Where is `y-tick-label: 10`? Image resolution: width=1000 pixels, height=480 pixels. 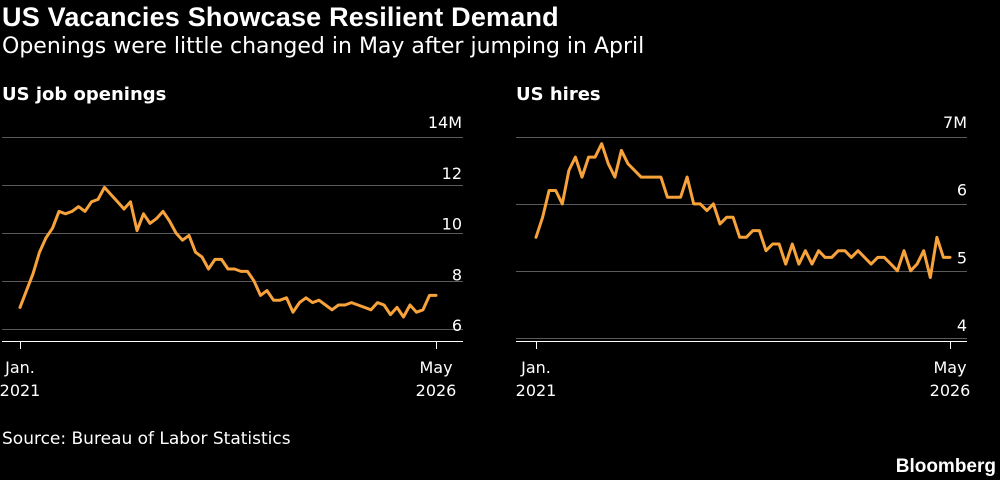
y-tick-label: 10 is located at coordinates (452, 224).